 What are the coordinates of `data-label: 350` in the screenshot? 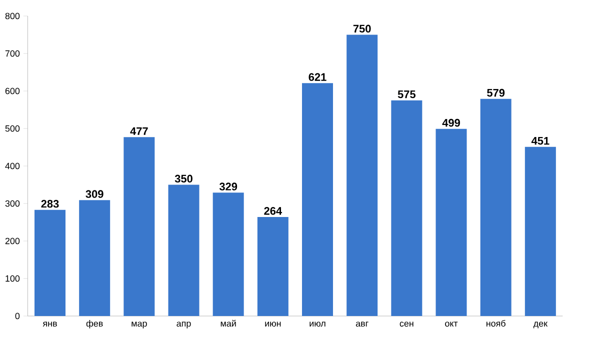 It's located at (183, 178).